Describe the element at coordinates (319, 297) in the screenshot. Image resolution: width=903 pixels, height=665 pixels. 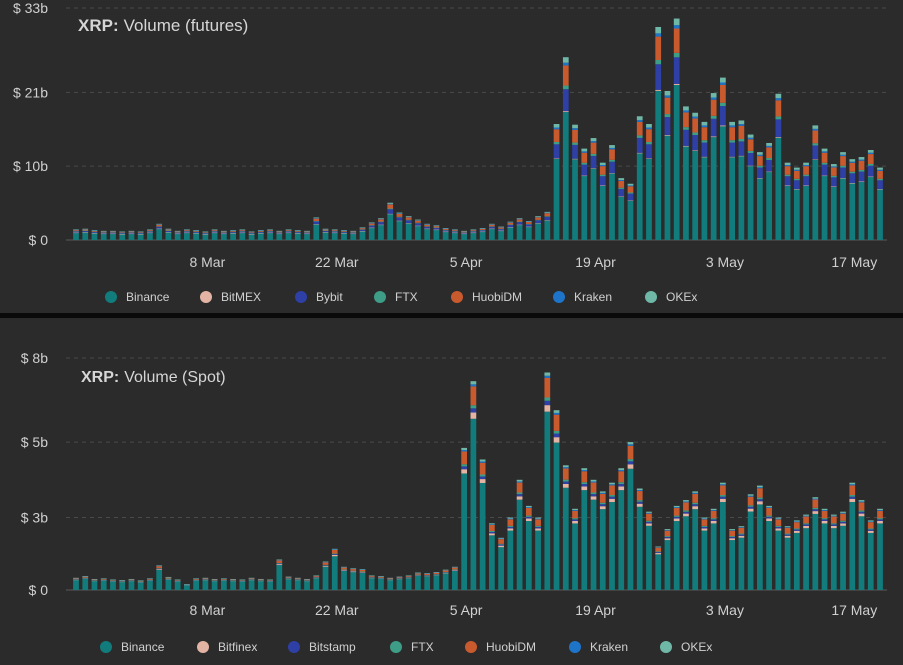
I see `legend-item-bybit: Bybit` at that location.